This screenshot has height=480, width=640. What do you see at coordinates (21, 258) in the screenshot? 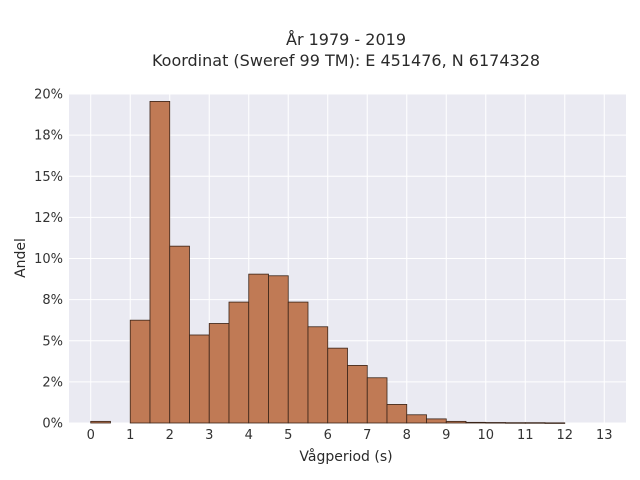
I see `y-axis-label: Andel` at bounding box center [21, 258].